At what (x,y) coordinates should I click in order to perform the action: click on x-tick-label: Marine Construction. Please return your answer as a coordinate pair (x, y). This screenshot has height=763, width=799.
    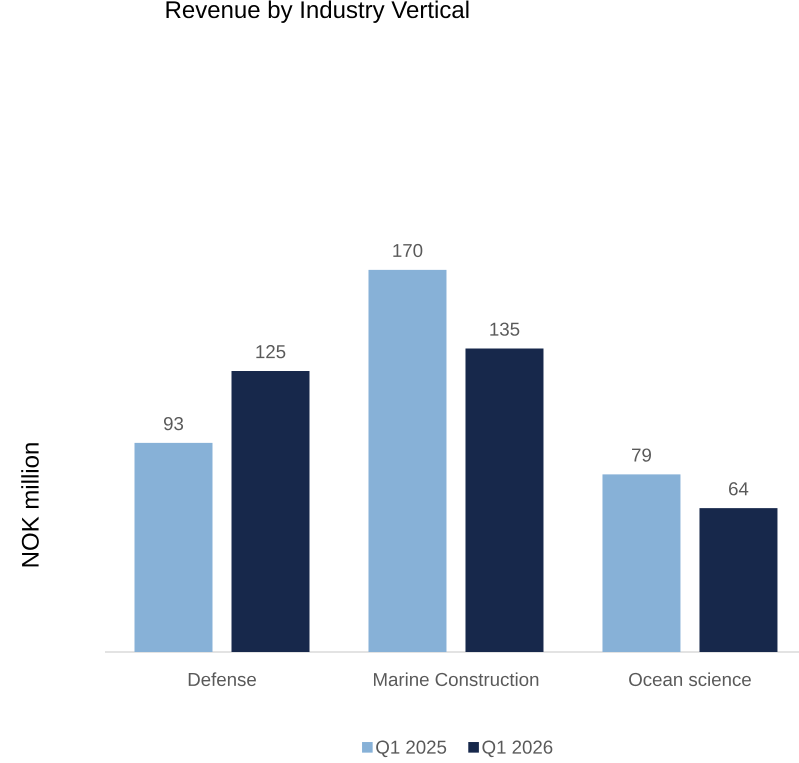
    Looking at the image, I should click on (456, 679).